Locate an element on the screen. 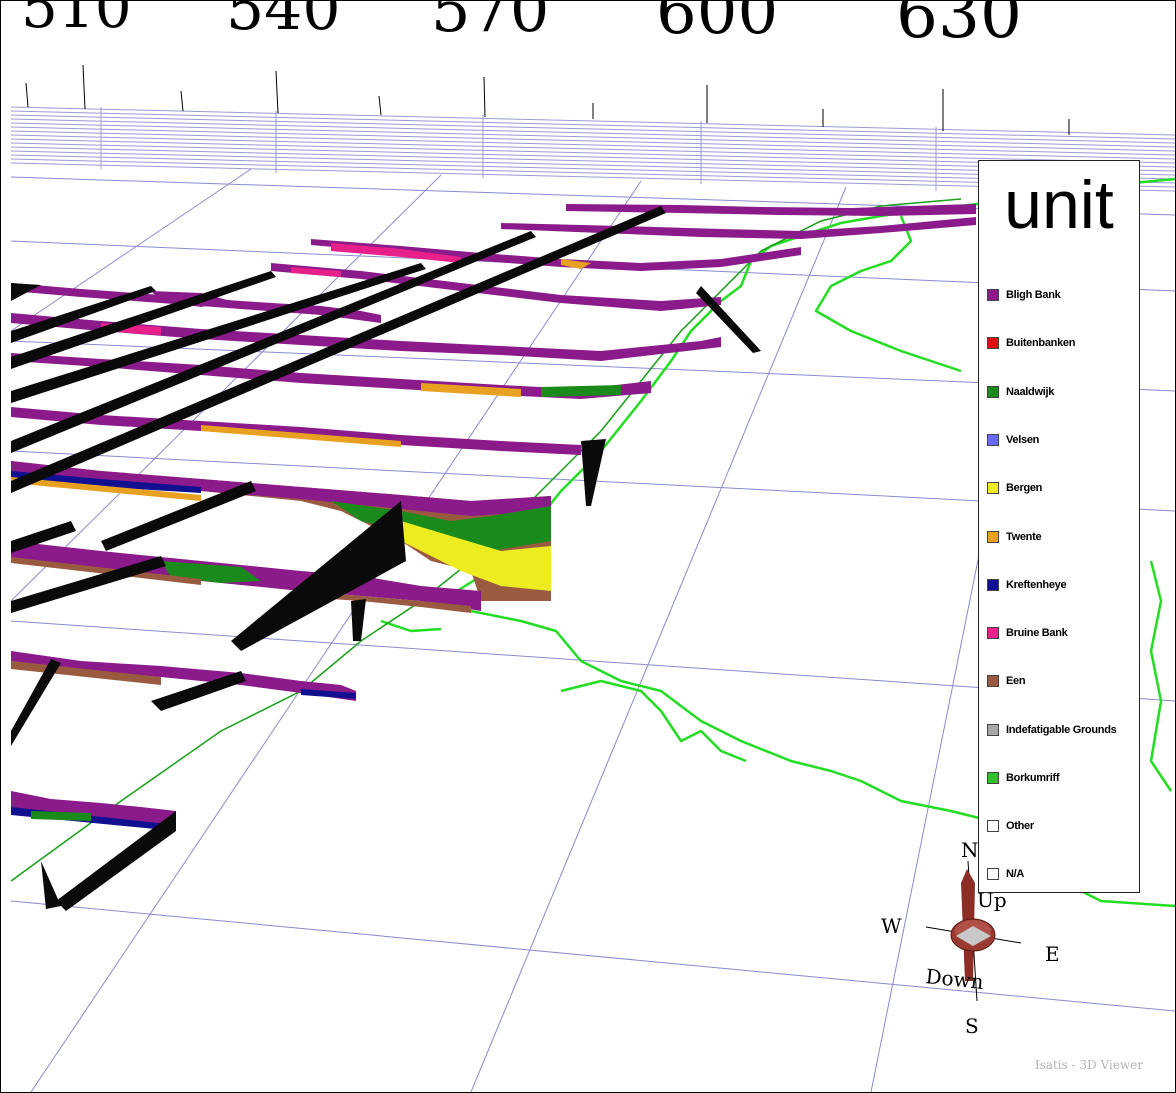  compass-down: Down is located at coordinates (954, 979).